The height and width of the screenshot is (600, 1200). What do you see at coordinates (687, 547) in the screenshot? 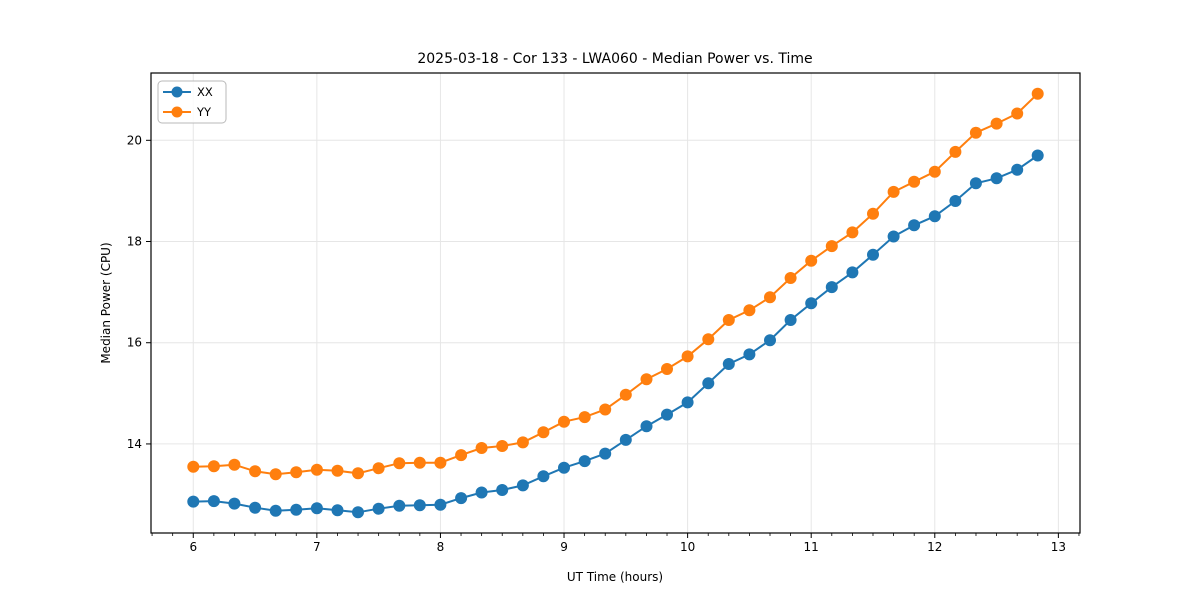
I see `x-tick-label: 10` at bounding box center [687, 547].